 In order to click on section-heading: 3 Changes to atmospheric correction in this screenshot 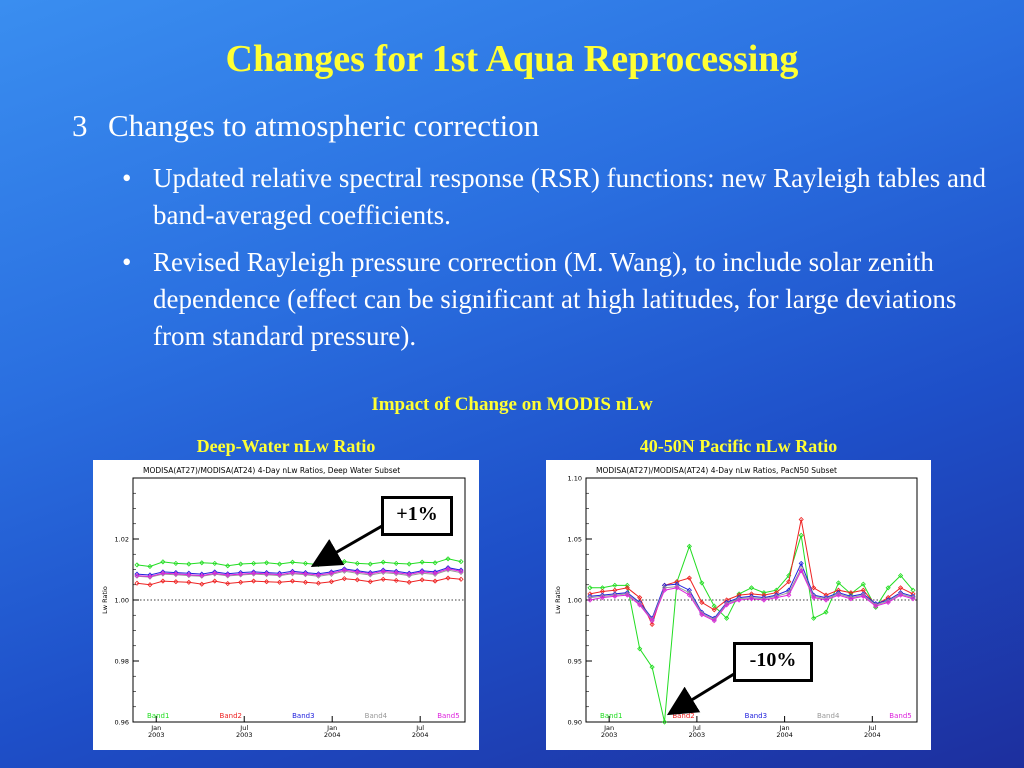, I will do `click(305, 126)`.